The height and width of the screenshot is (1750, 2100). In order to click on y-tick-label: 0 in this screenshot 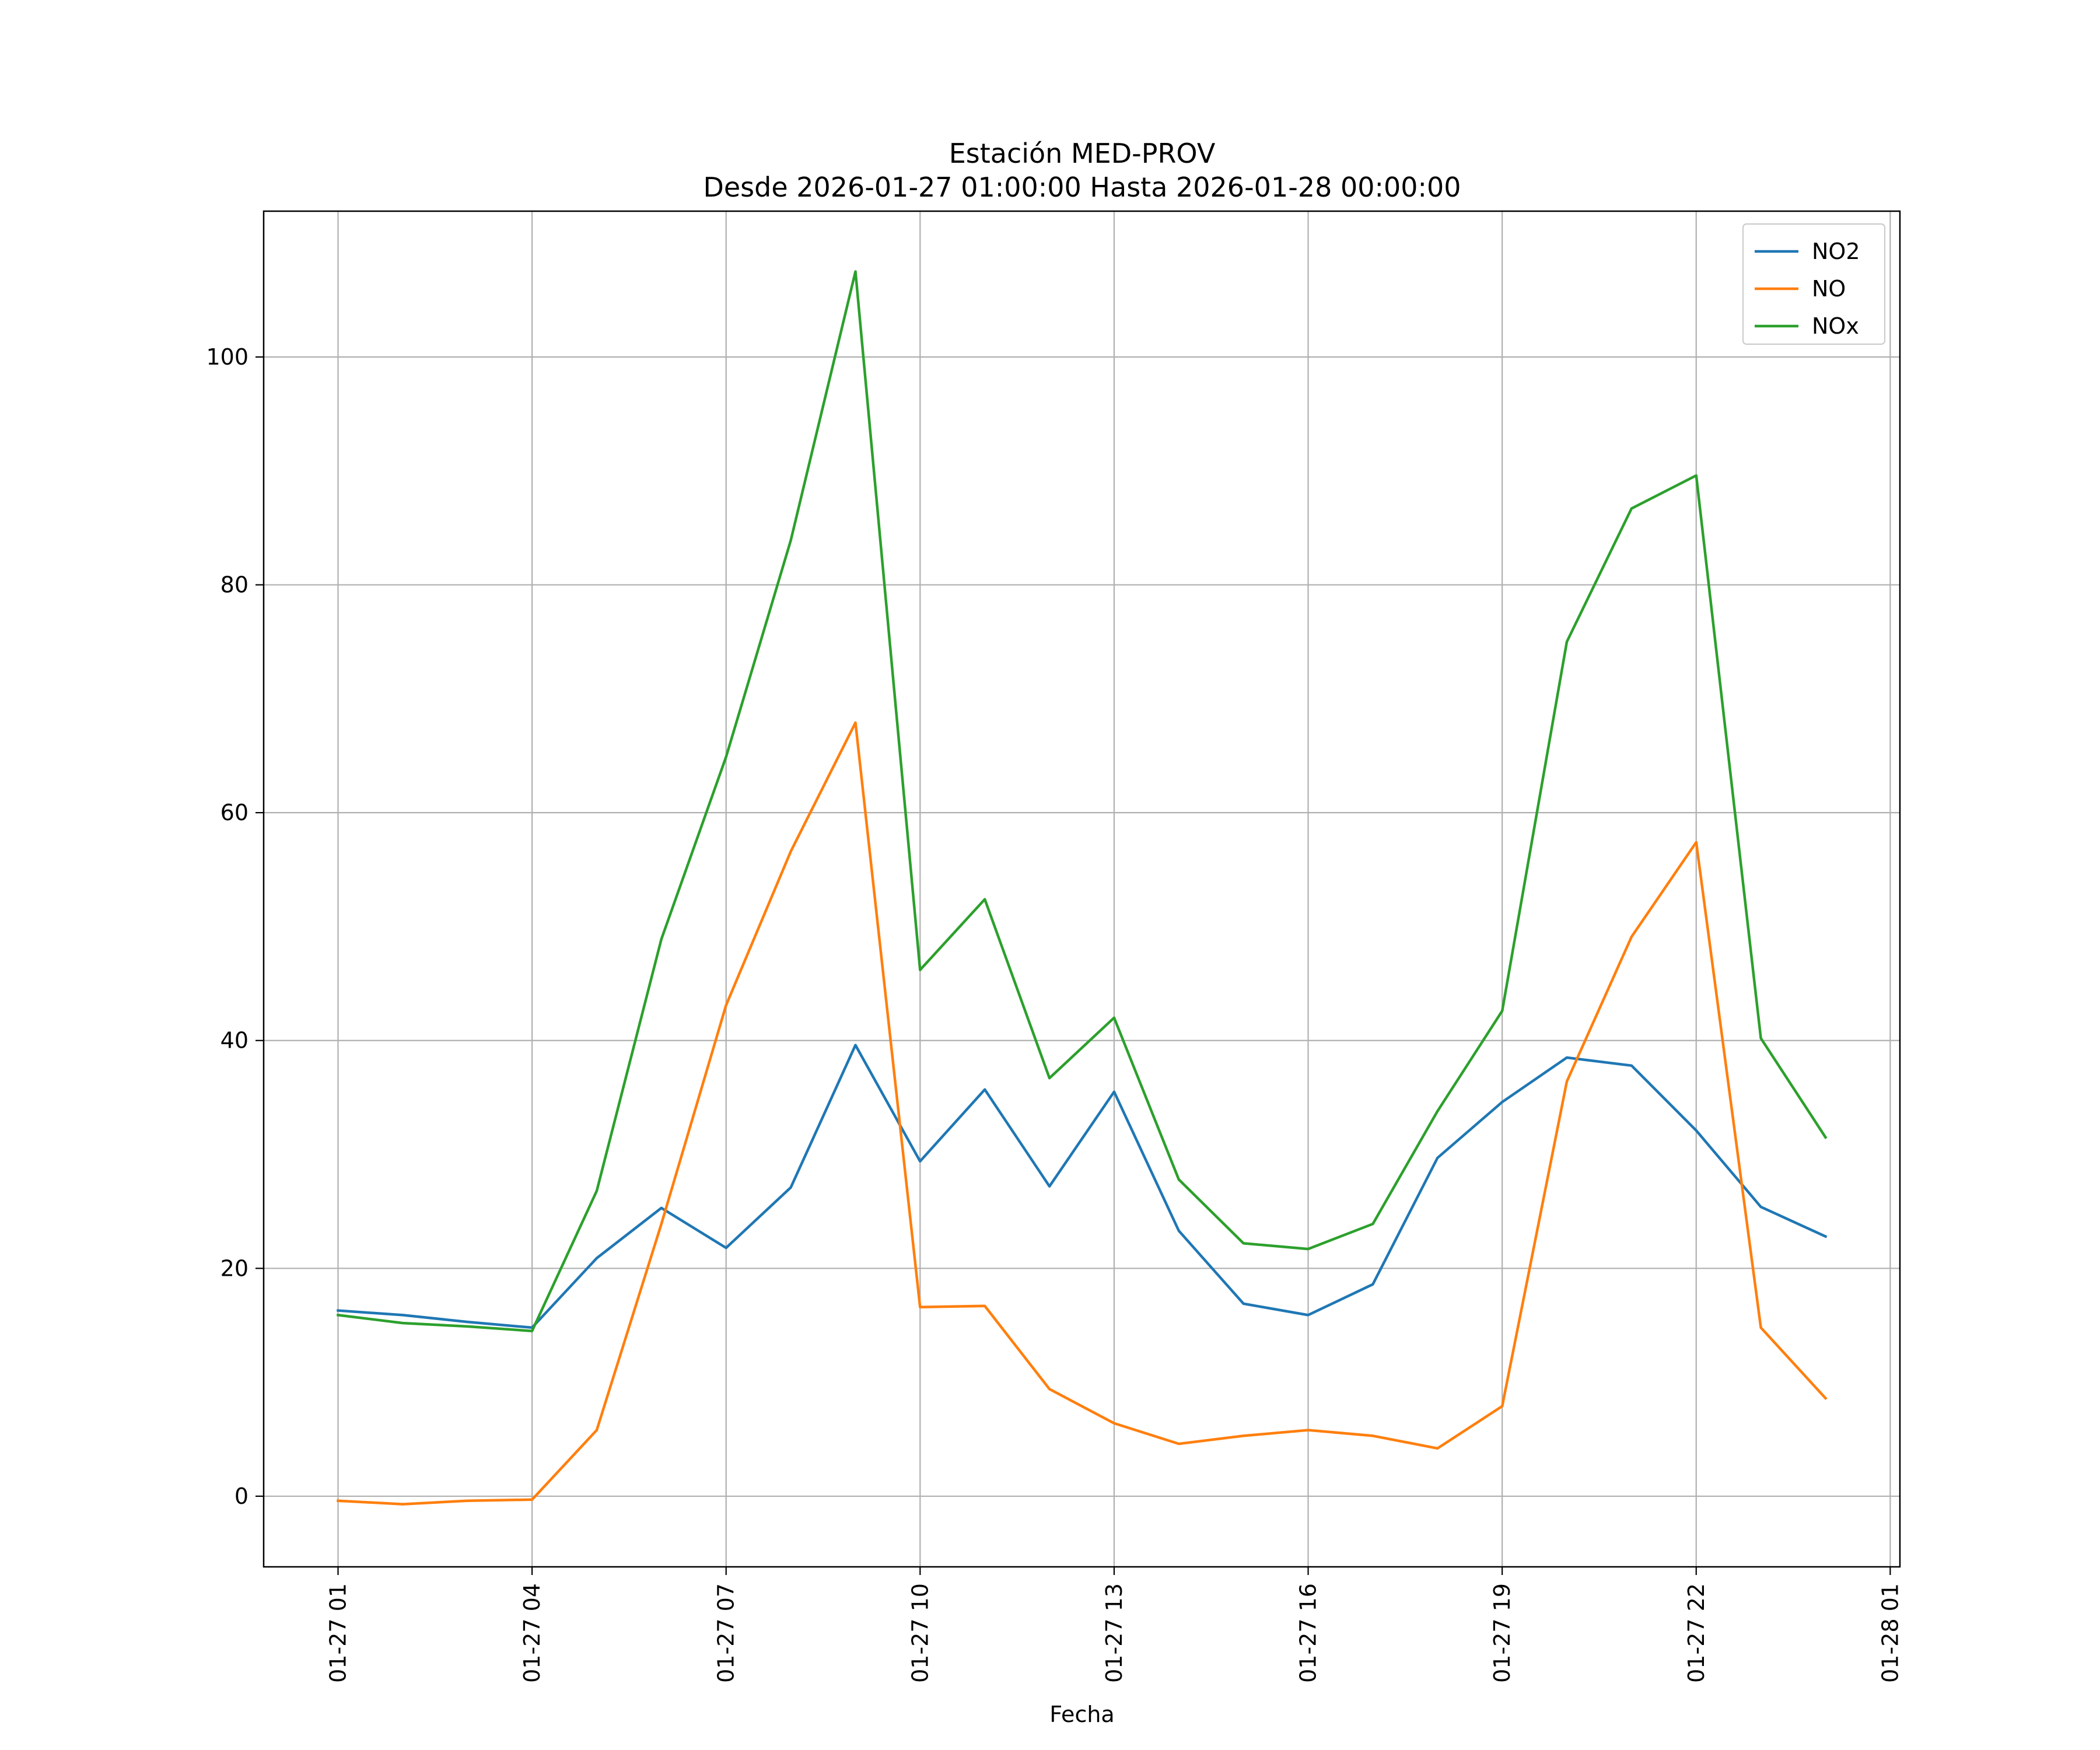, I will do `click(242, 1496)`.